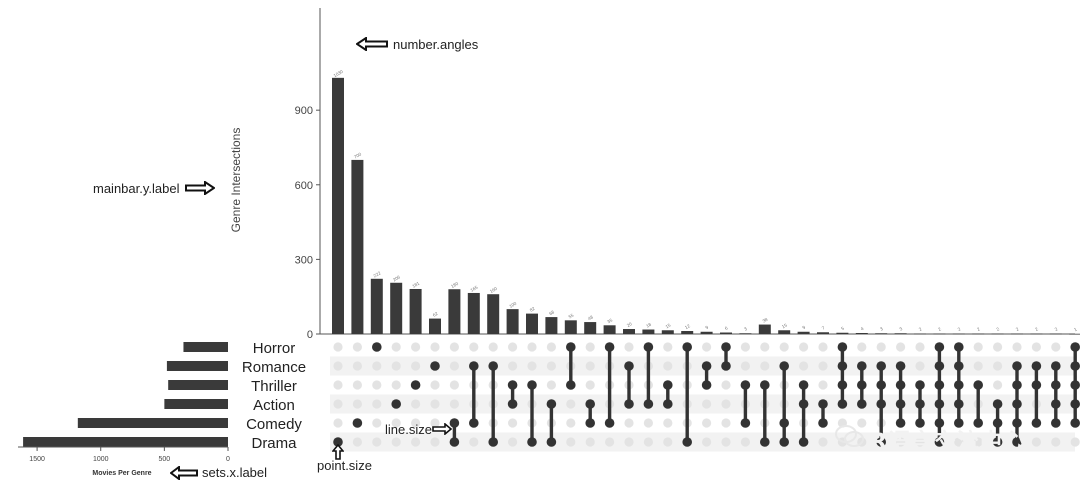 The height and width of the screenshot is (483, 1080). Describe the element at coordinates (765, 320) in the screenshot. I see `mainbar-value-label: 38` at that location.